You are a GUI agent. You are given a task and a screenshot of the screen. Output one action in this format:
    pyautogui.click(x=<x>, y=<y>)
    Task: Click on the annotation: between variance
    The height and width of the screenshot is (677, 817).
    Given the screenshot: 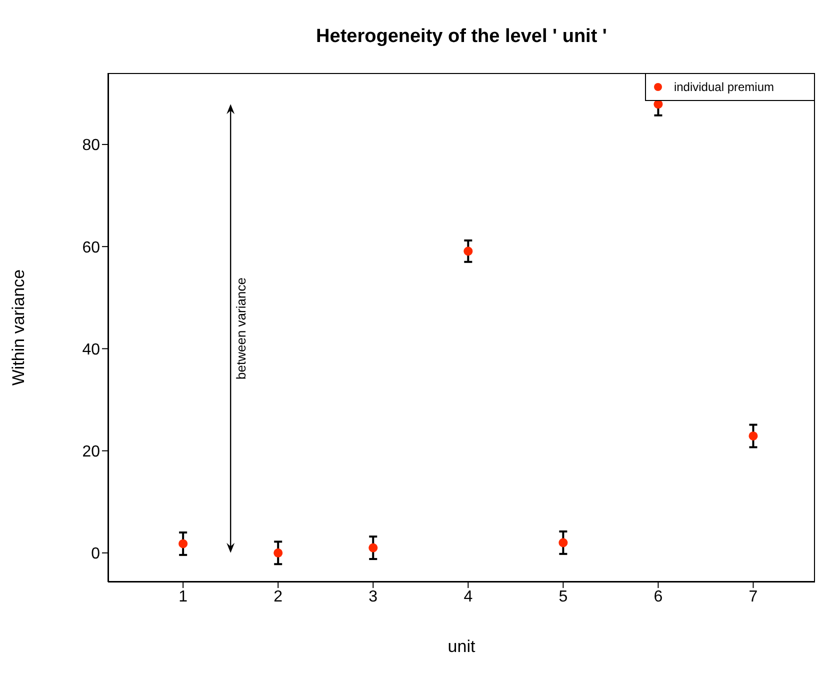 What is the action you would take?
    pyautogui.click(x=241, y=329)
    